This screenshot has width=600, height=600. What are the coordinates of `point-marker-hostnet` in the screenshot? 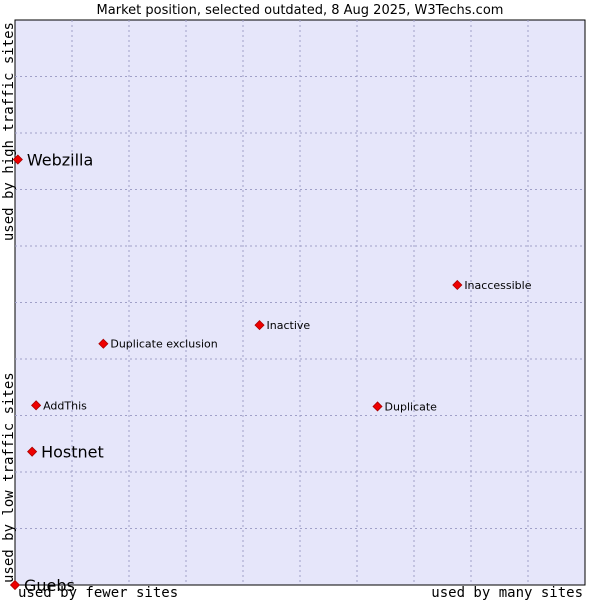 It's located at (32, 451).